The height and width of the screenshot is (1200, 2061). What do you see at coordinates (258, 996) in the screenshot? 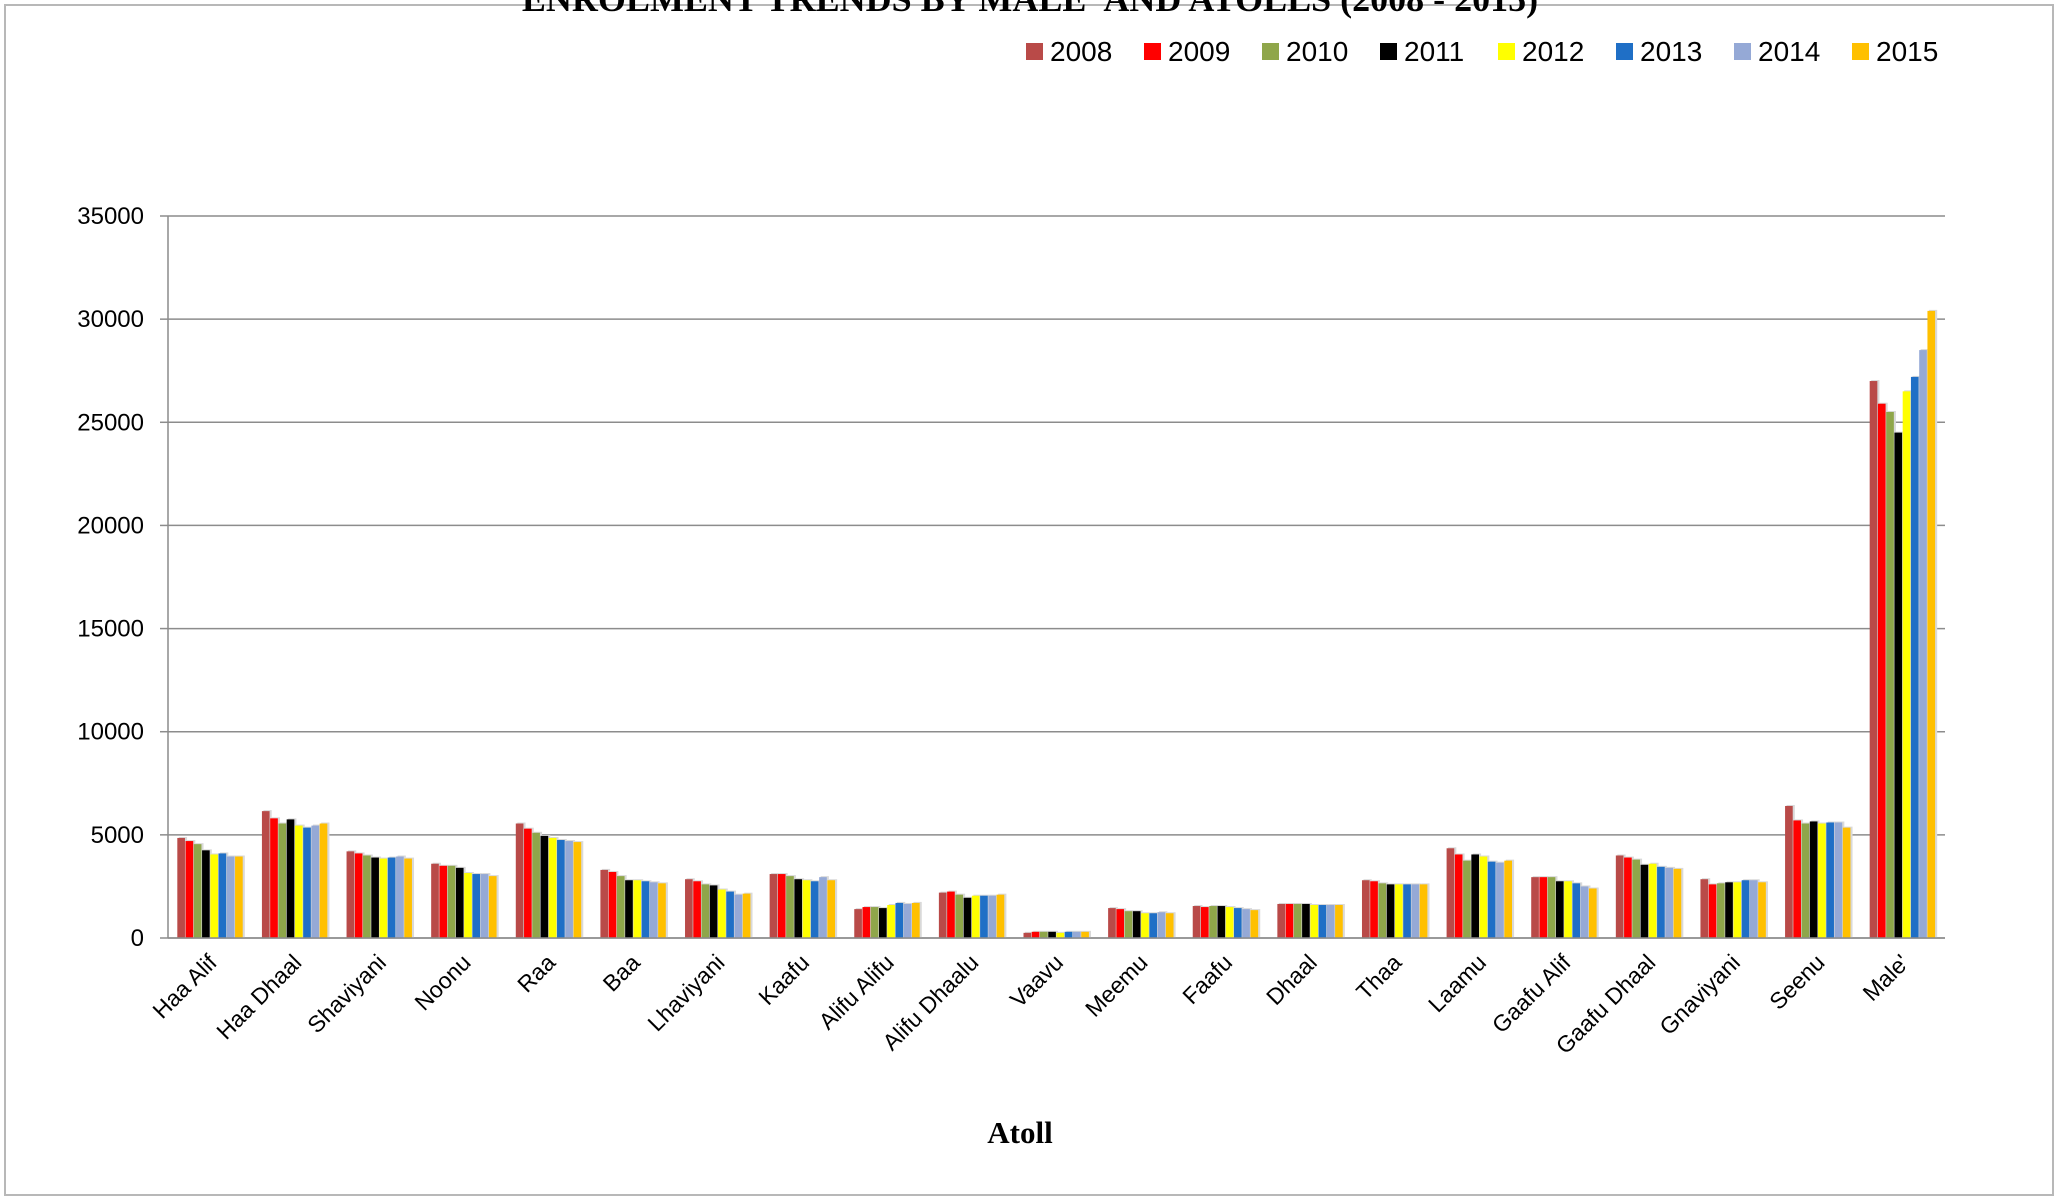
I see `x-tick-label: Haa Dhaal` at bounding box center [258, 996].